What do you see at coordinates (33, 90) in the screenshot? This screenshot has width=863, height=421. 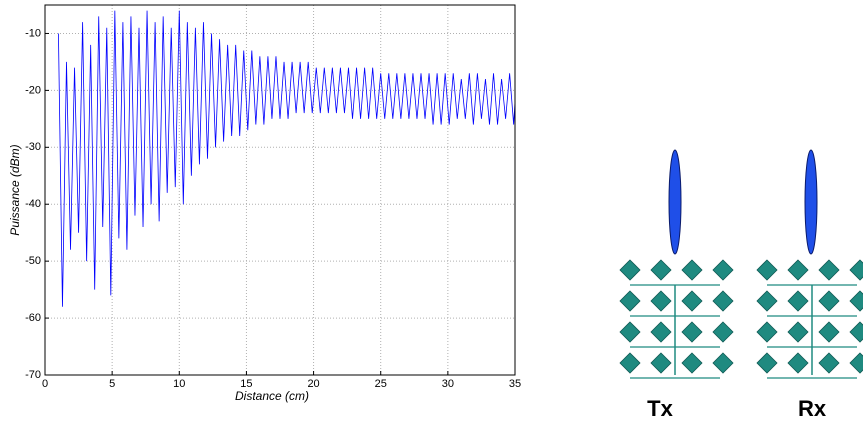 I see `y-tick-label: -20` at bounding box center [33, 90].